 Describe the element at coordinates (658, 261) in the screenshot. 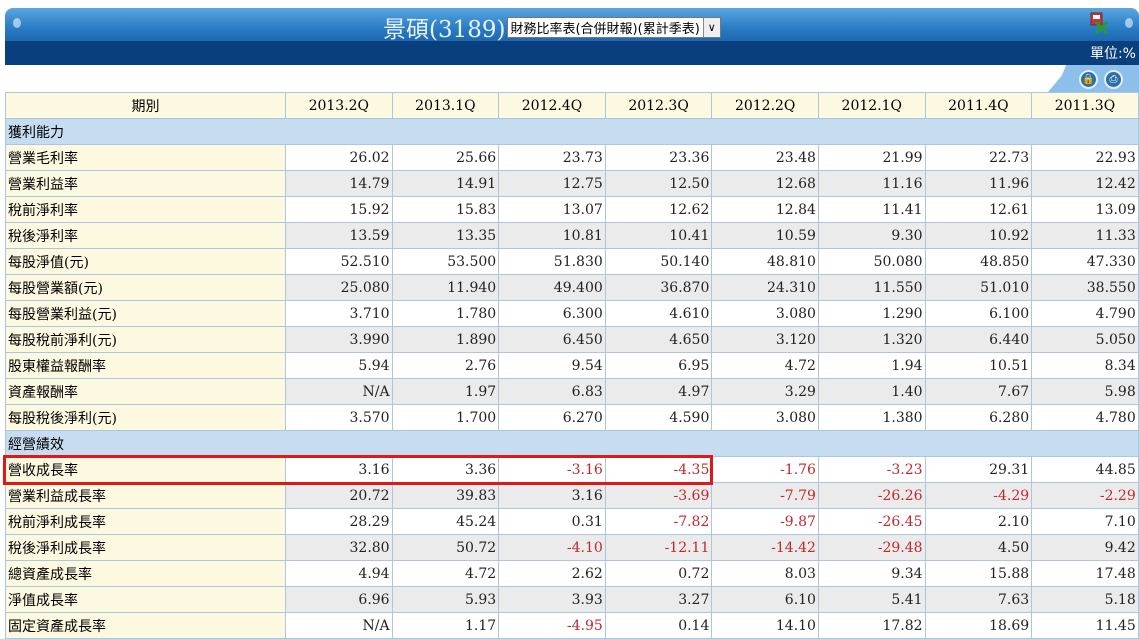

I see `cell-value: 50.140` at that location.